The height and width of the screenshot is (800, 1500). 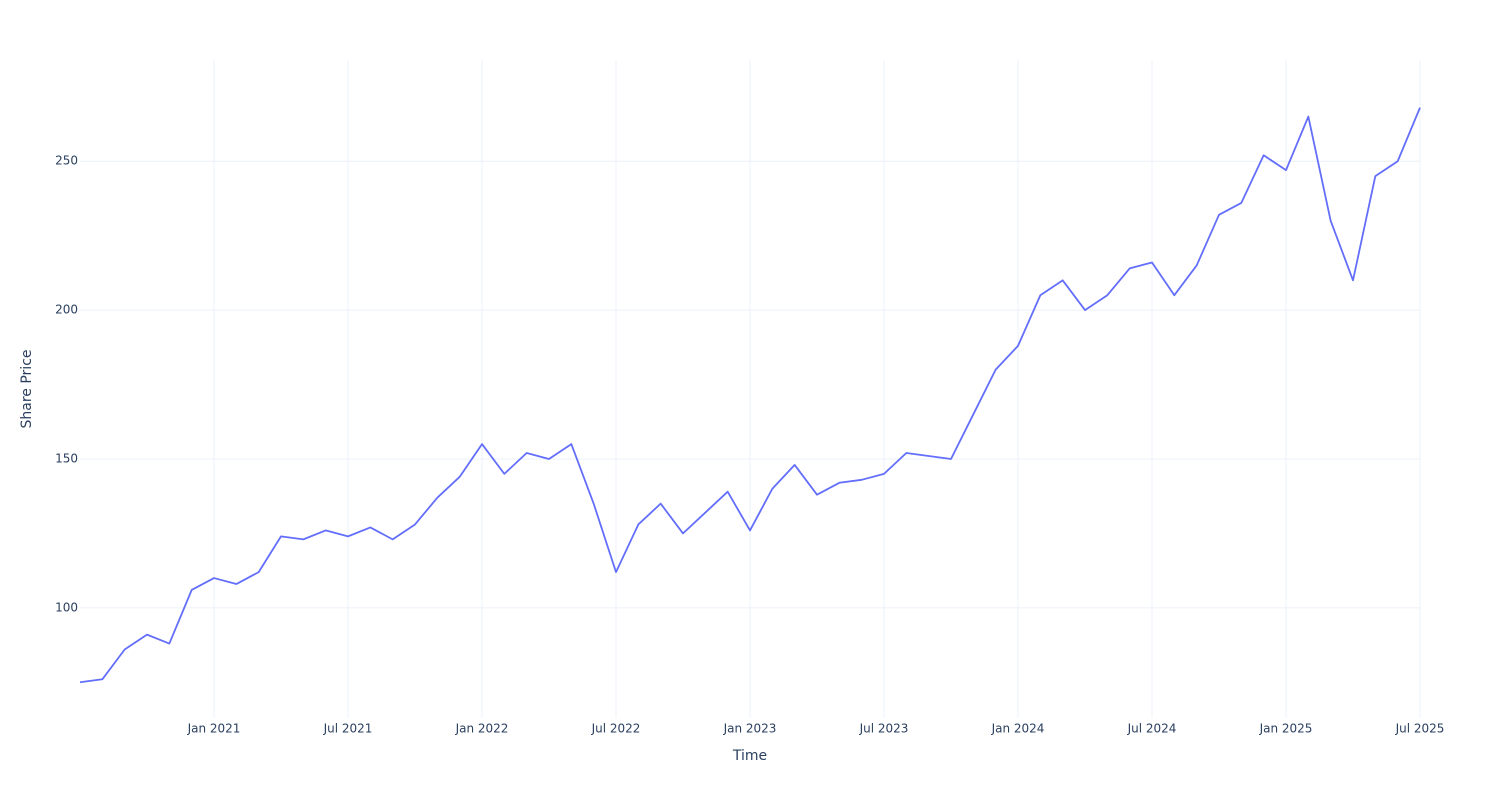 What do you see at coordinates (616, 729) in the screenshot?
I see `x-tick-label: Jul 2022` at bounding box center [616, 729].